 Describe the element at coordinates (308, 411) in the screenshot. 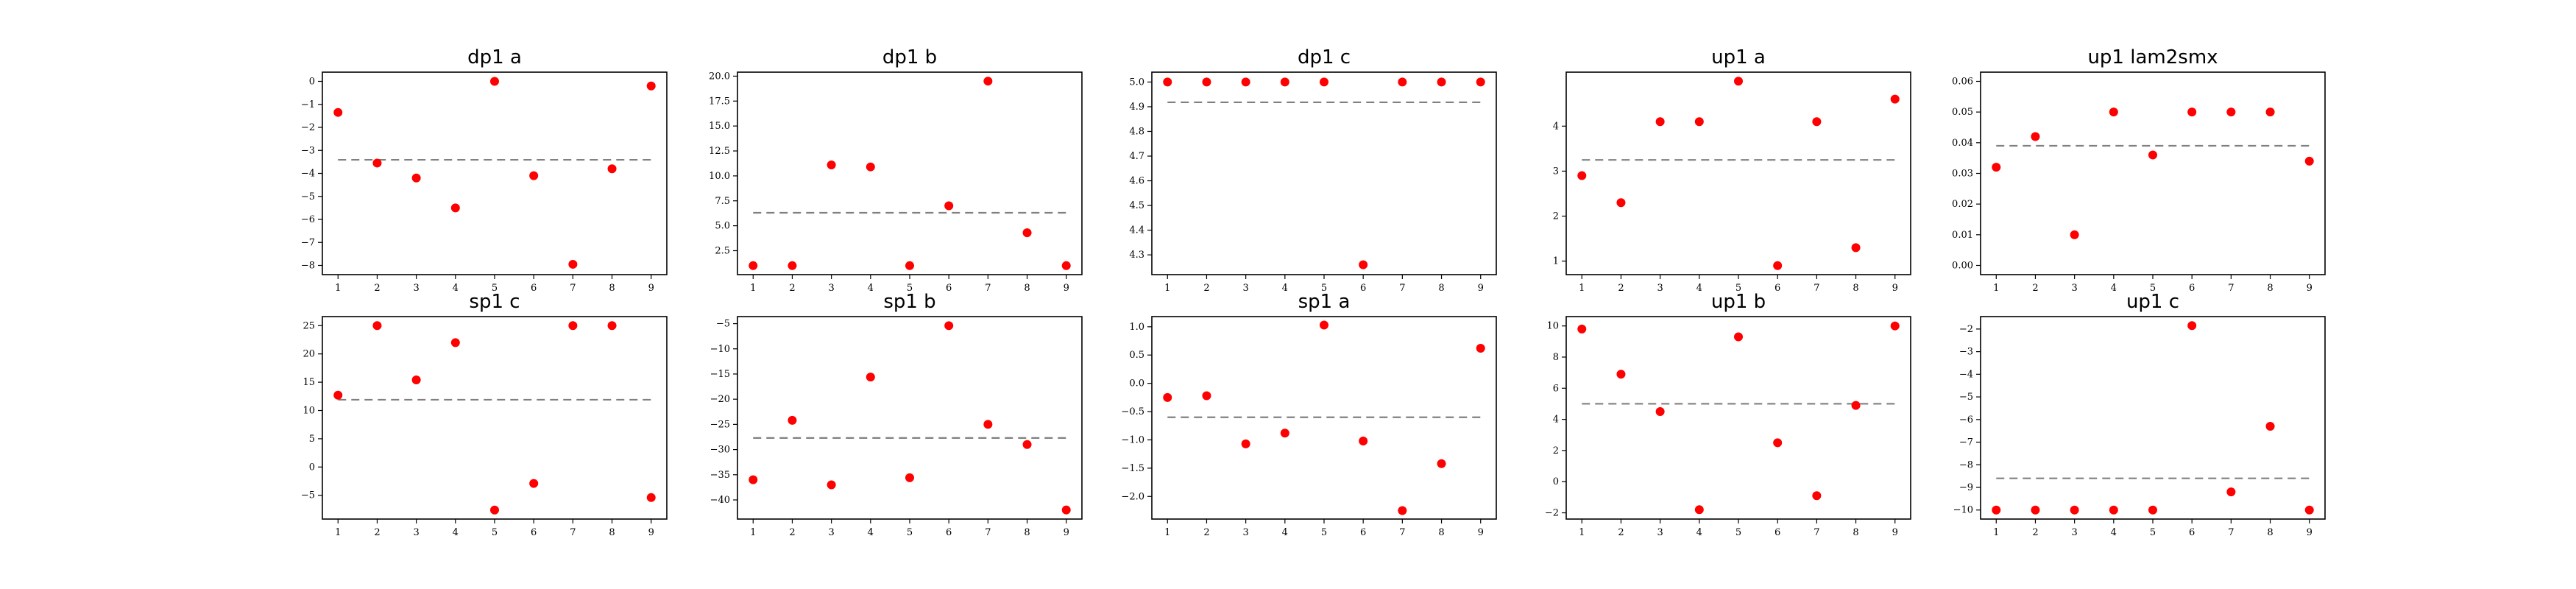

I see `y-tick-label: 10` at that location.